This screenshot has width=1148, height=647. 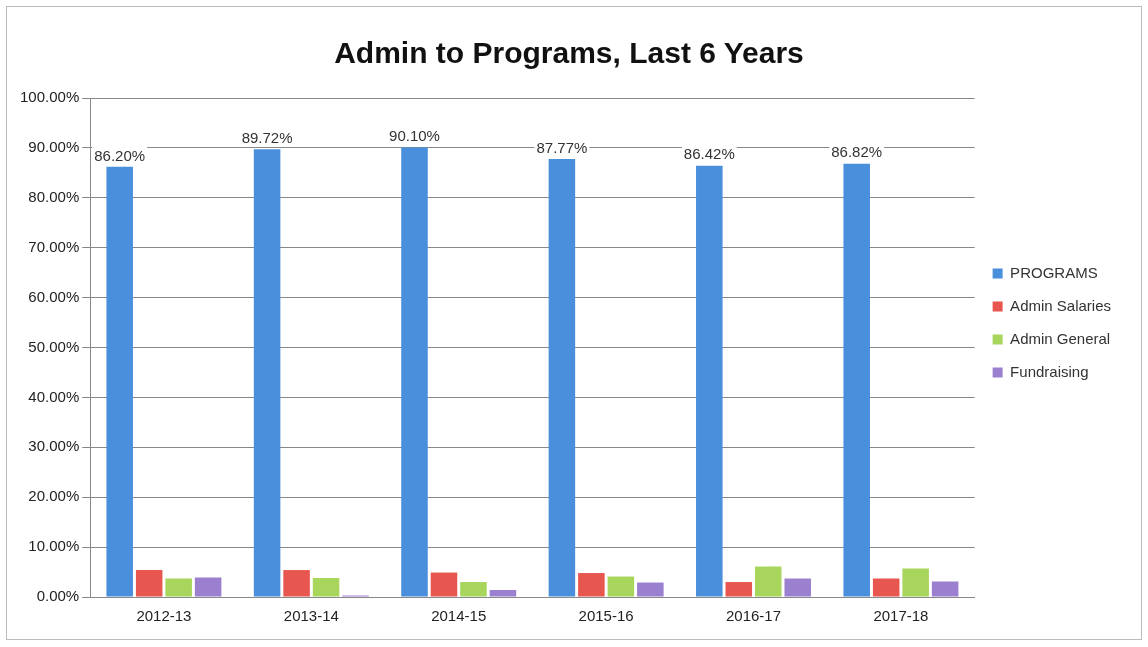 What do you see at coordinates (54, 296) in the screenshot?
I see `y-tick-label: 60.00%` at bounding box center [54, 296].